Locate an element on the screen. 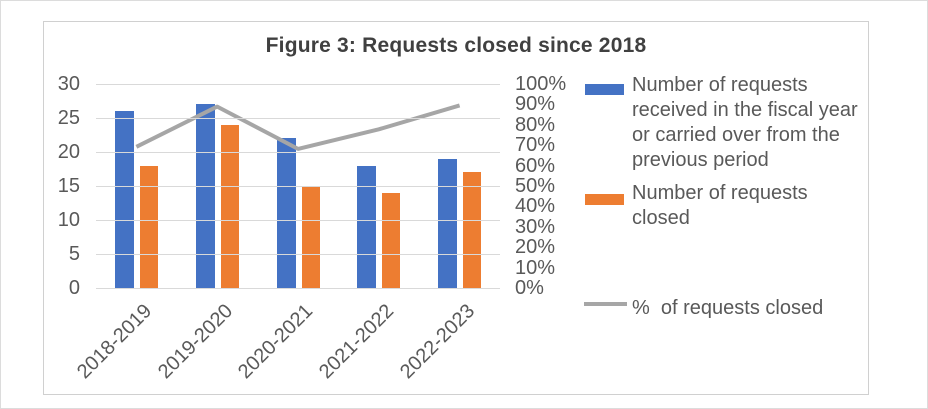 This screenshot has height=409, width=928. right-axis-tick-label: 80% is located at coordinates (535, 124).